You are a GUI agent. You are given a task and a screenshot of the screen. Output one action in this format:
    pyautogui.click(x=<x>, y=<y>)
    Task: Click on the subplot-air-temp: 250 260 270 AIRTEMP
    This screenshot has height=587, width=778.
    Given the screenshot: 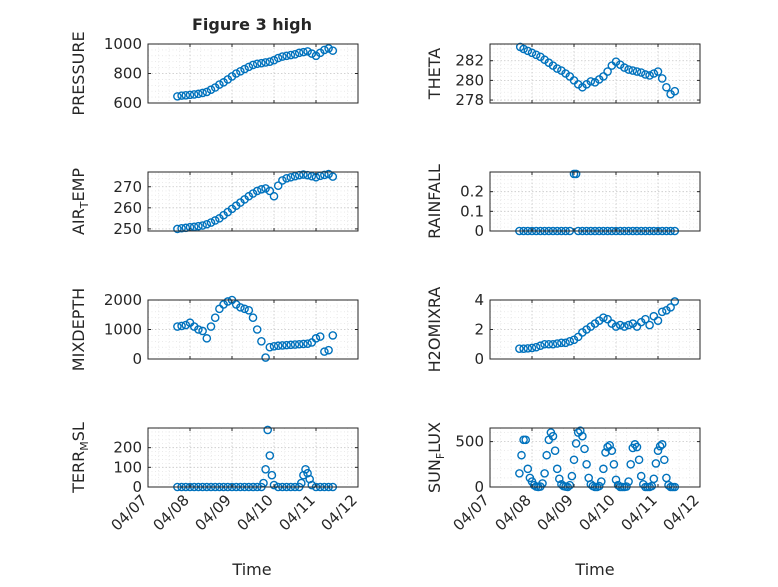 What is the action you would take?
    pyautogui.click(x=214, y=203)
    